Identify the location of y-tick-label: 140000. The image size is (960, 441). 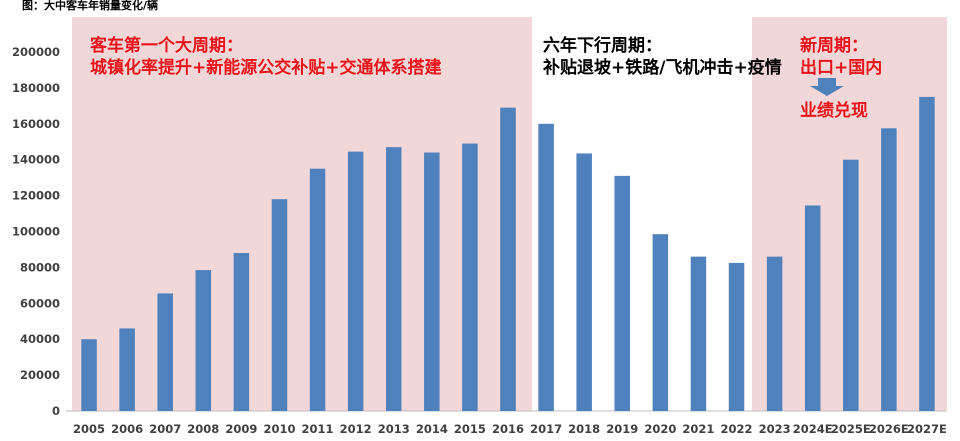
(36, 160).